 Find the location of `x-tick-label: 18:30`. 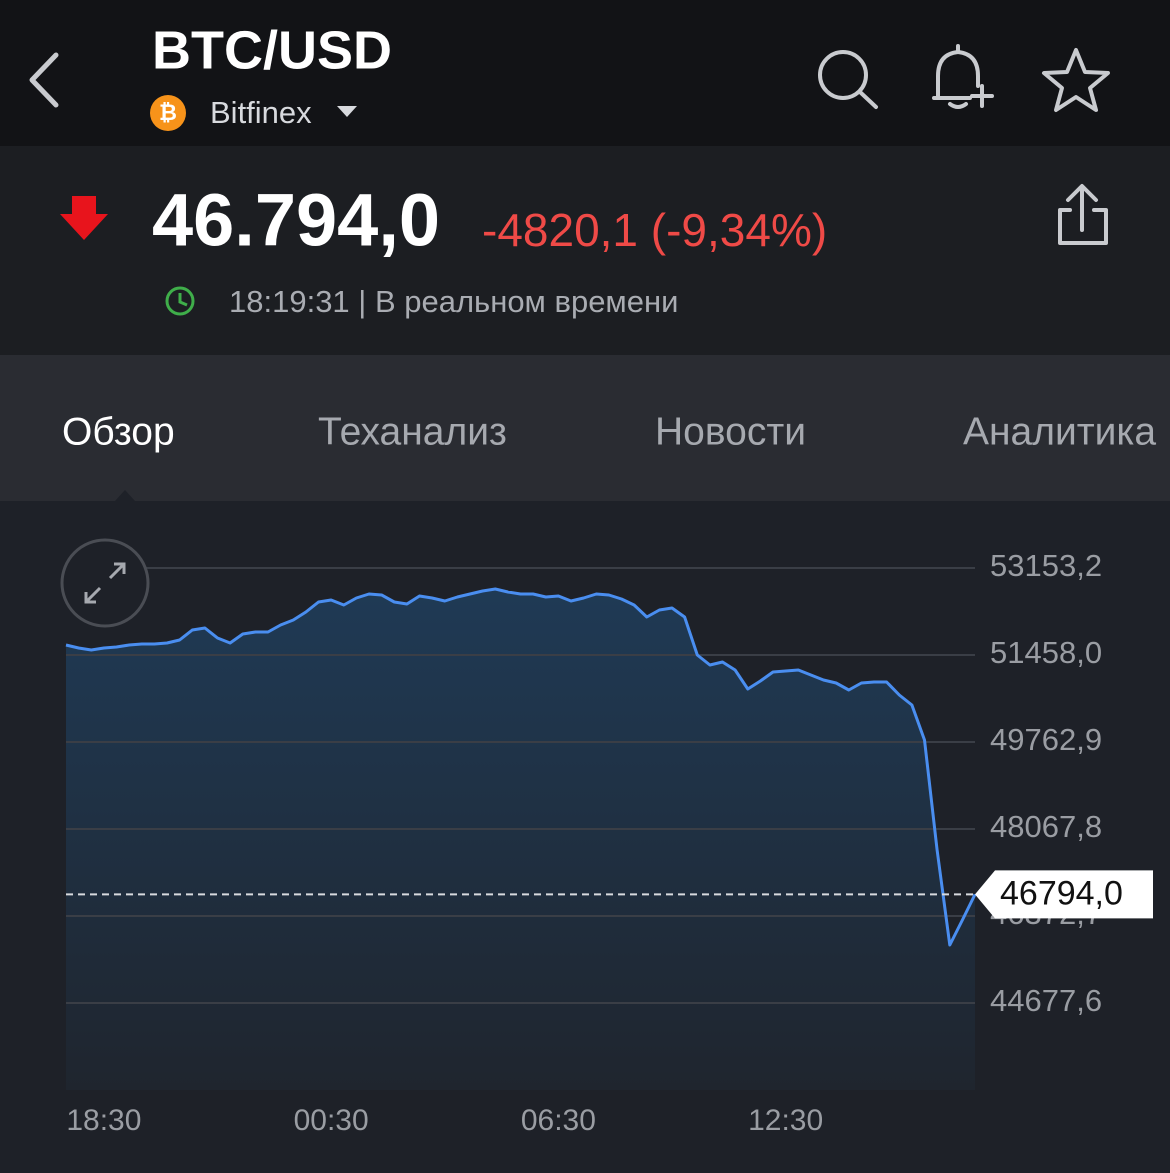

x-tick-label: 18:30 is located at coordinates (103, 1120).